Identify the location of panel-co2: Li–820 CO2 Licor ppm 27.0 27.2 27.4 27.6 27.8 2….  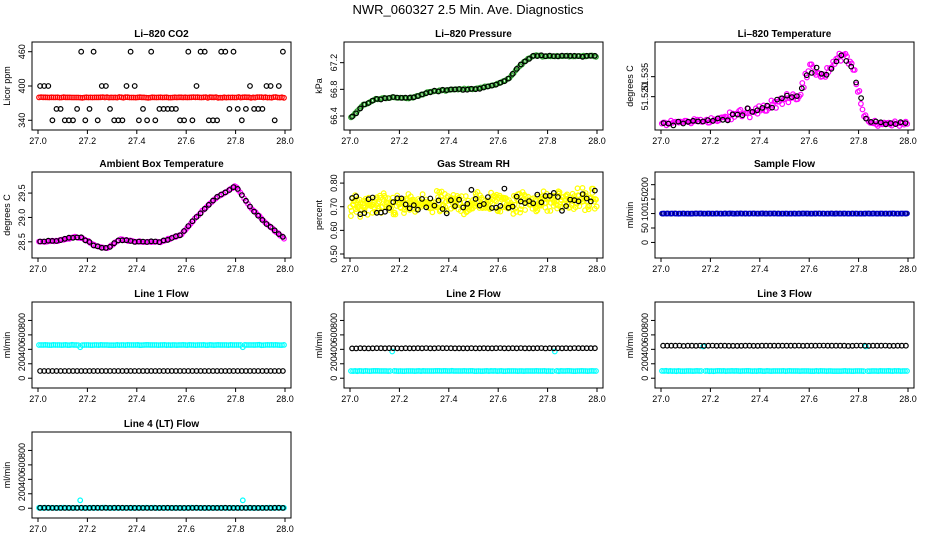
(148, 87).